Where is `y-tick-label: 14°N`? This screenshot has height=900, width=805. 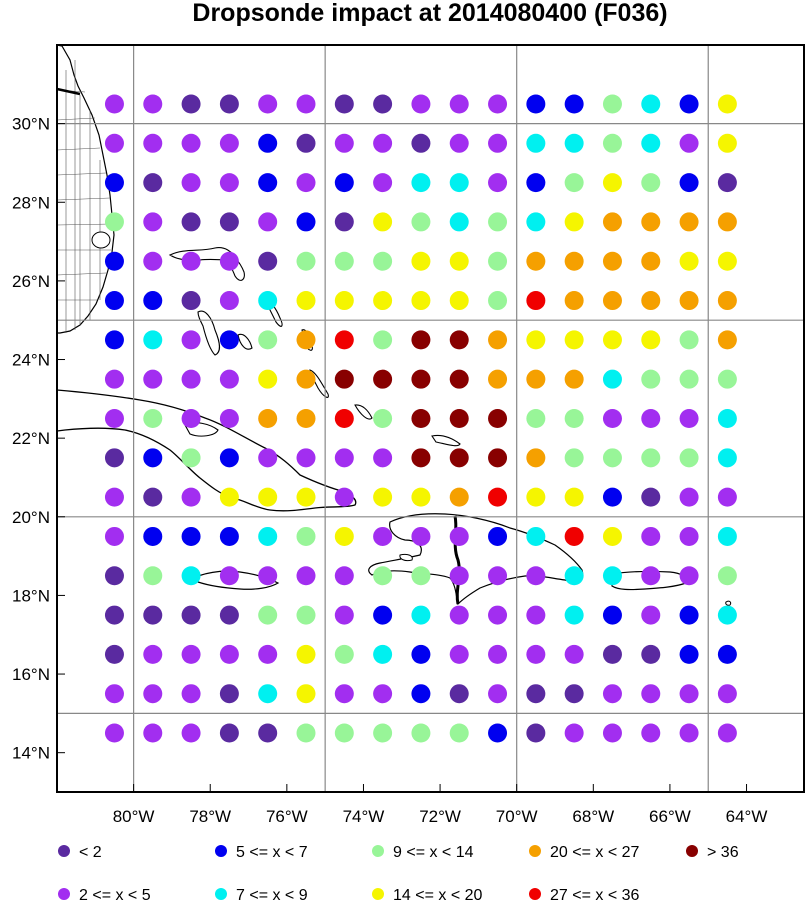 y-tick-label: 14°N is located at coordinates (31, 753).